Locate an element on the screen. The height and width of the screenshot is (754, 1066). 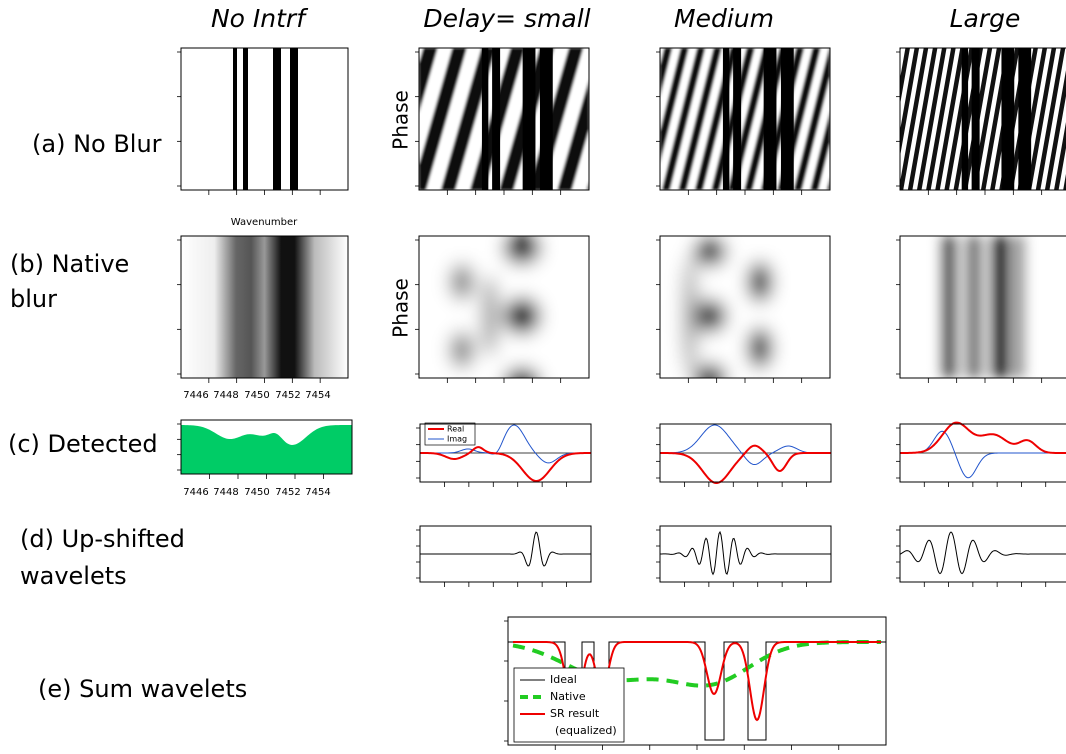
detected-area is located at coordinates (266, 449).